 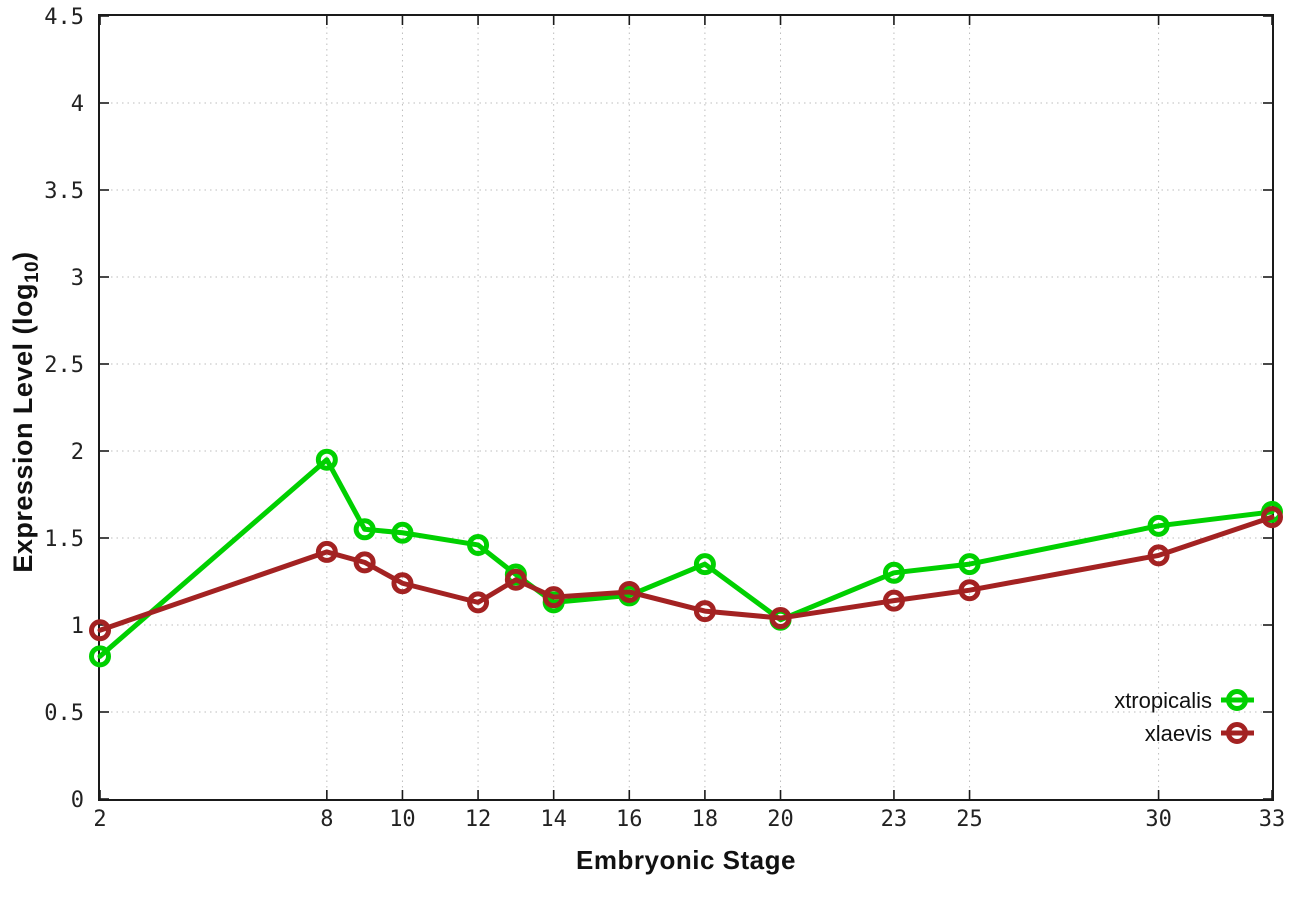 What do you see at coordinates (23, 256) in the screenshot?
I see `y-axis-title-suffix: )` at bounding box center [23, 256].